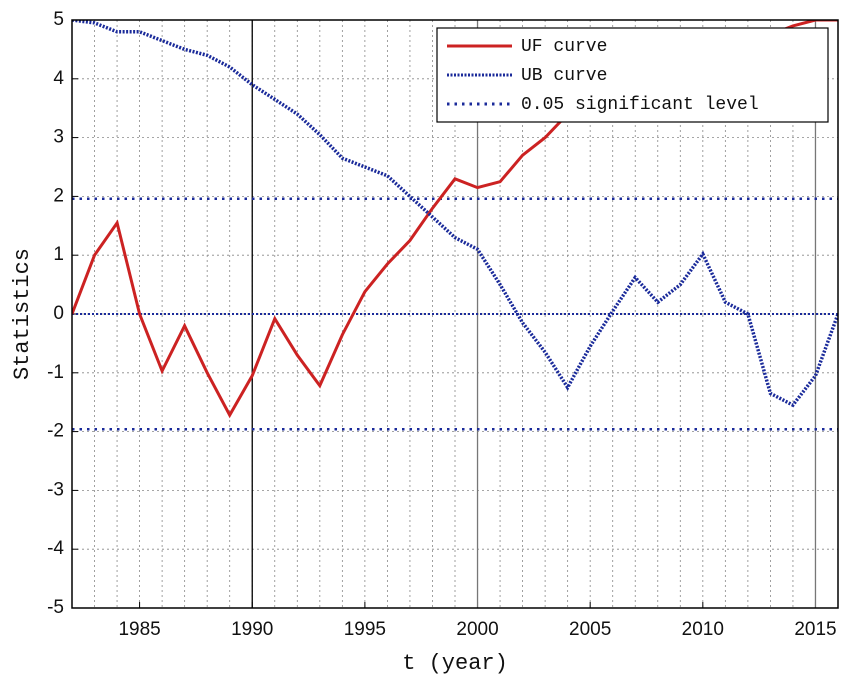  Describe the element at coordinates (55, 607) in the screenshot. I see `y-tick-label: -5` at that location.